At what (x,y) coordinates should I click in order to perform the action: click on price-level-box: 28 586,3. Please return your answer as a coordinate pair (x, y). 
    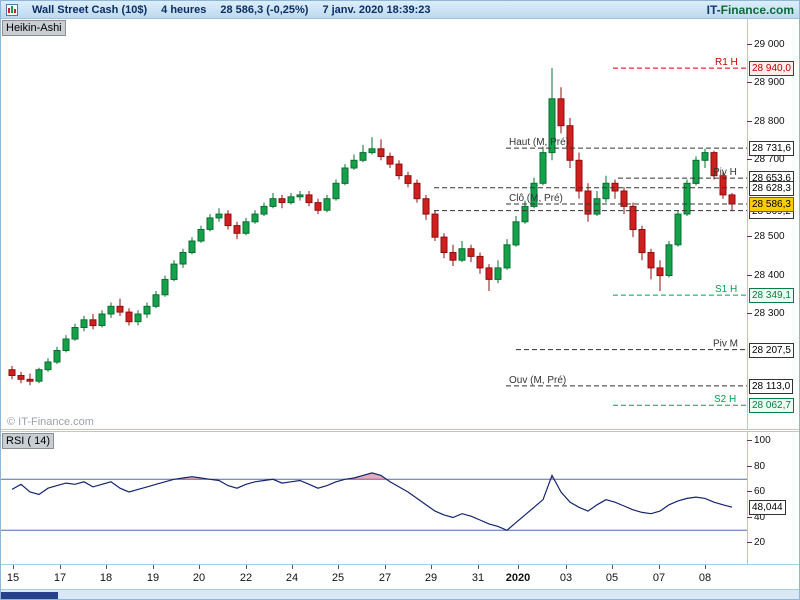
    Looking at the image, I should click on (771, 204).